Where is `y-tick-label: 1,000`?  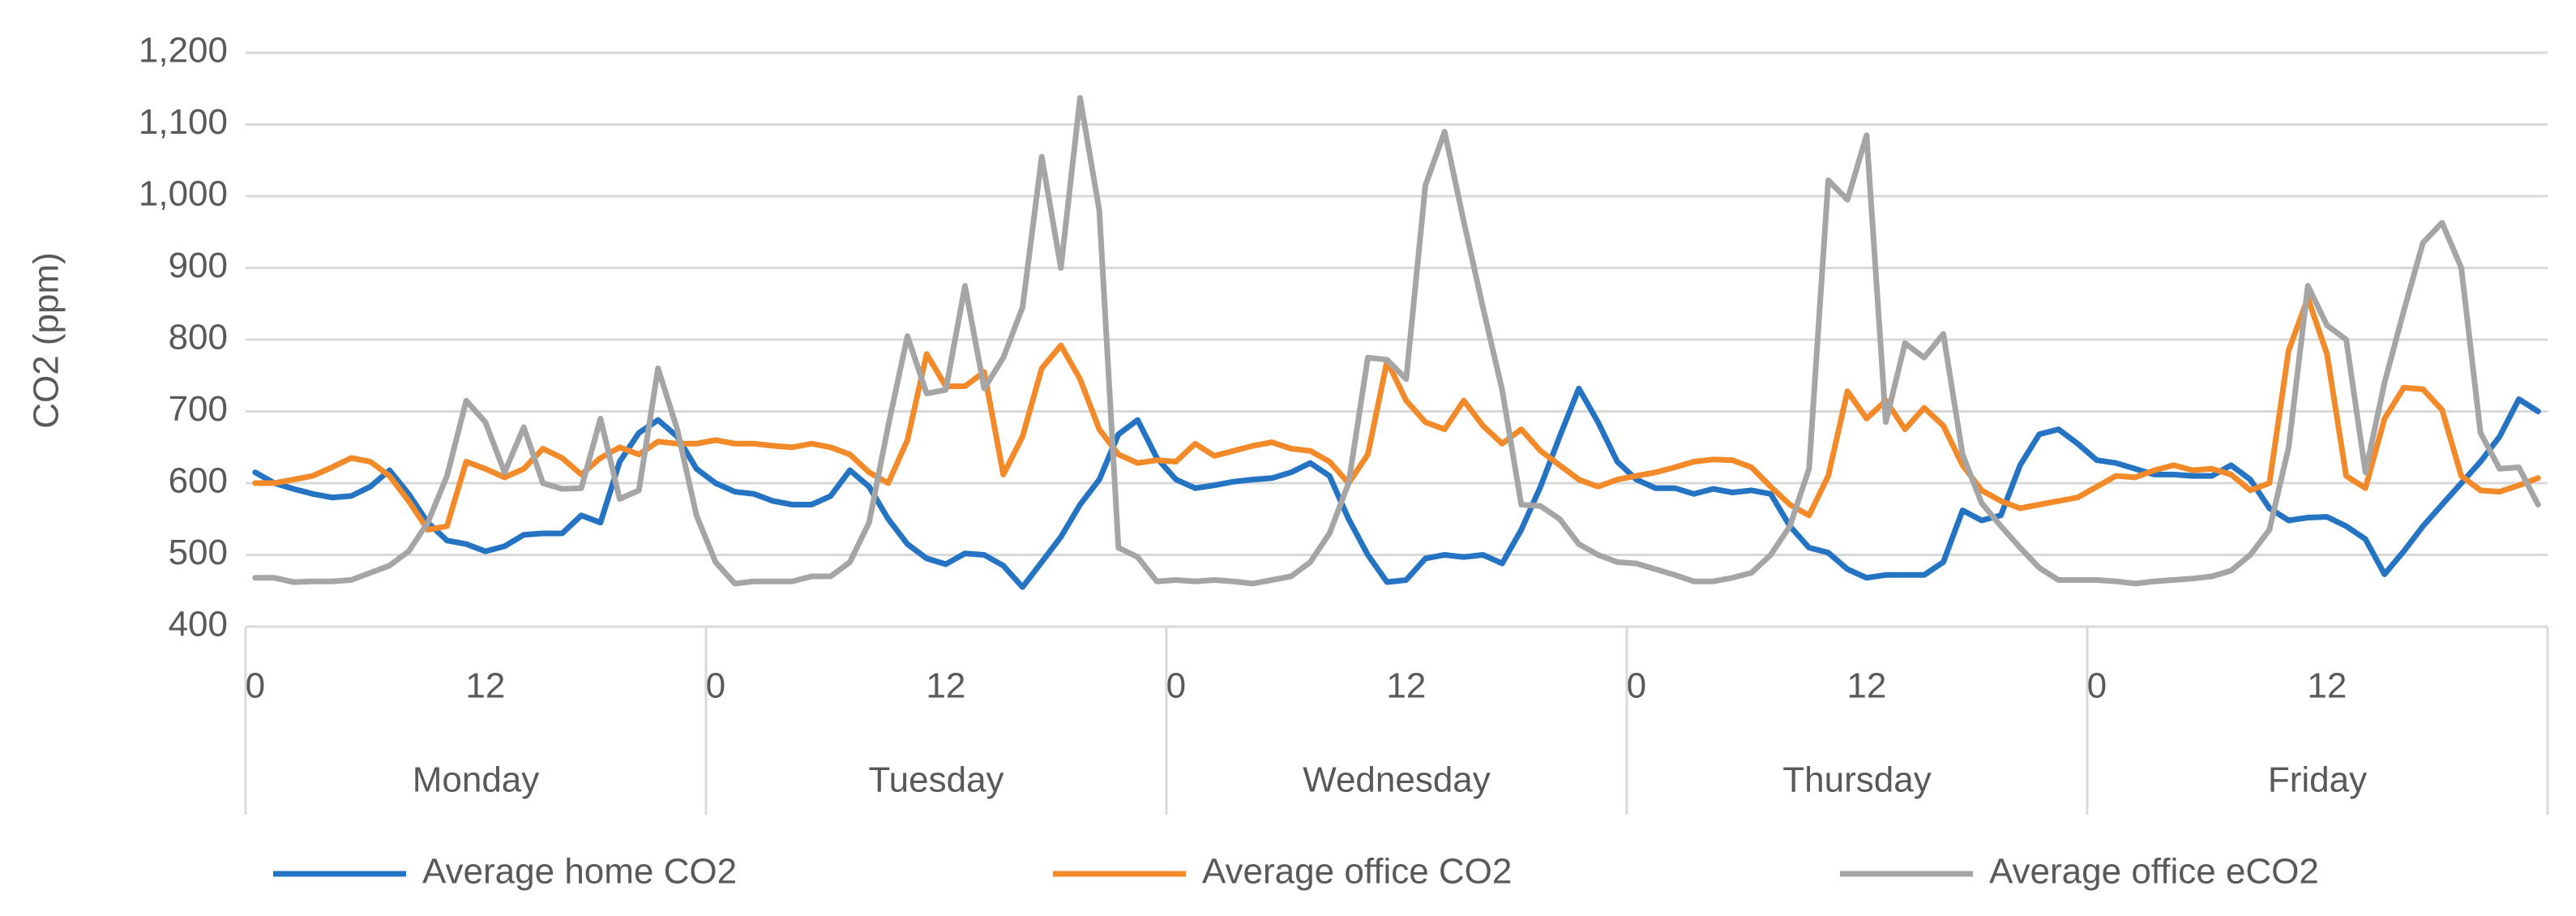
y-tick-label: 1,000 is located at coordinates (183, 194).